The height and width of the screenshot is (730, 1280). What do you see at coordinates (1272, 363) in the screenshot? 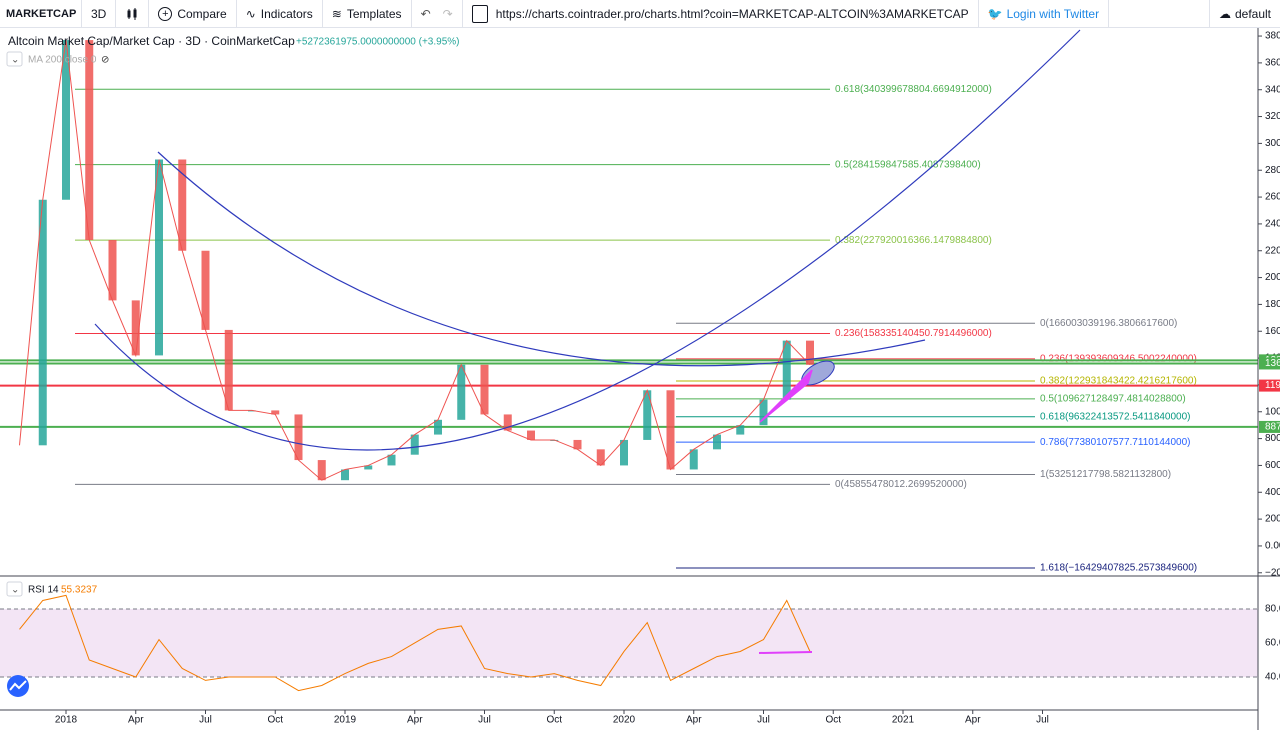
I see `price-line-label: 136` at bounding box center [1272, 363].